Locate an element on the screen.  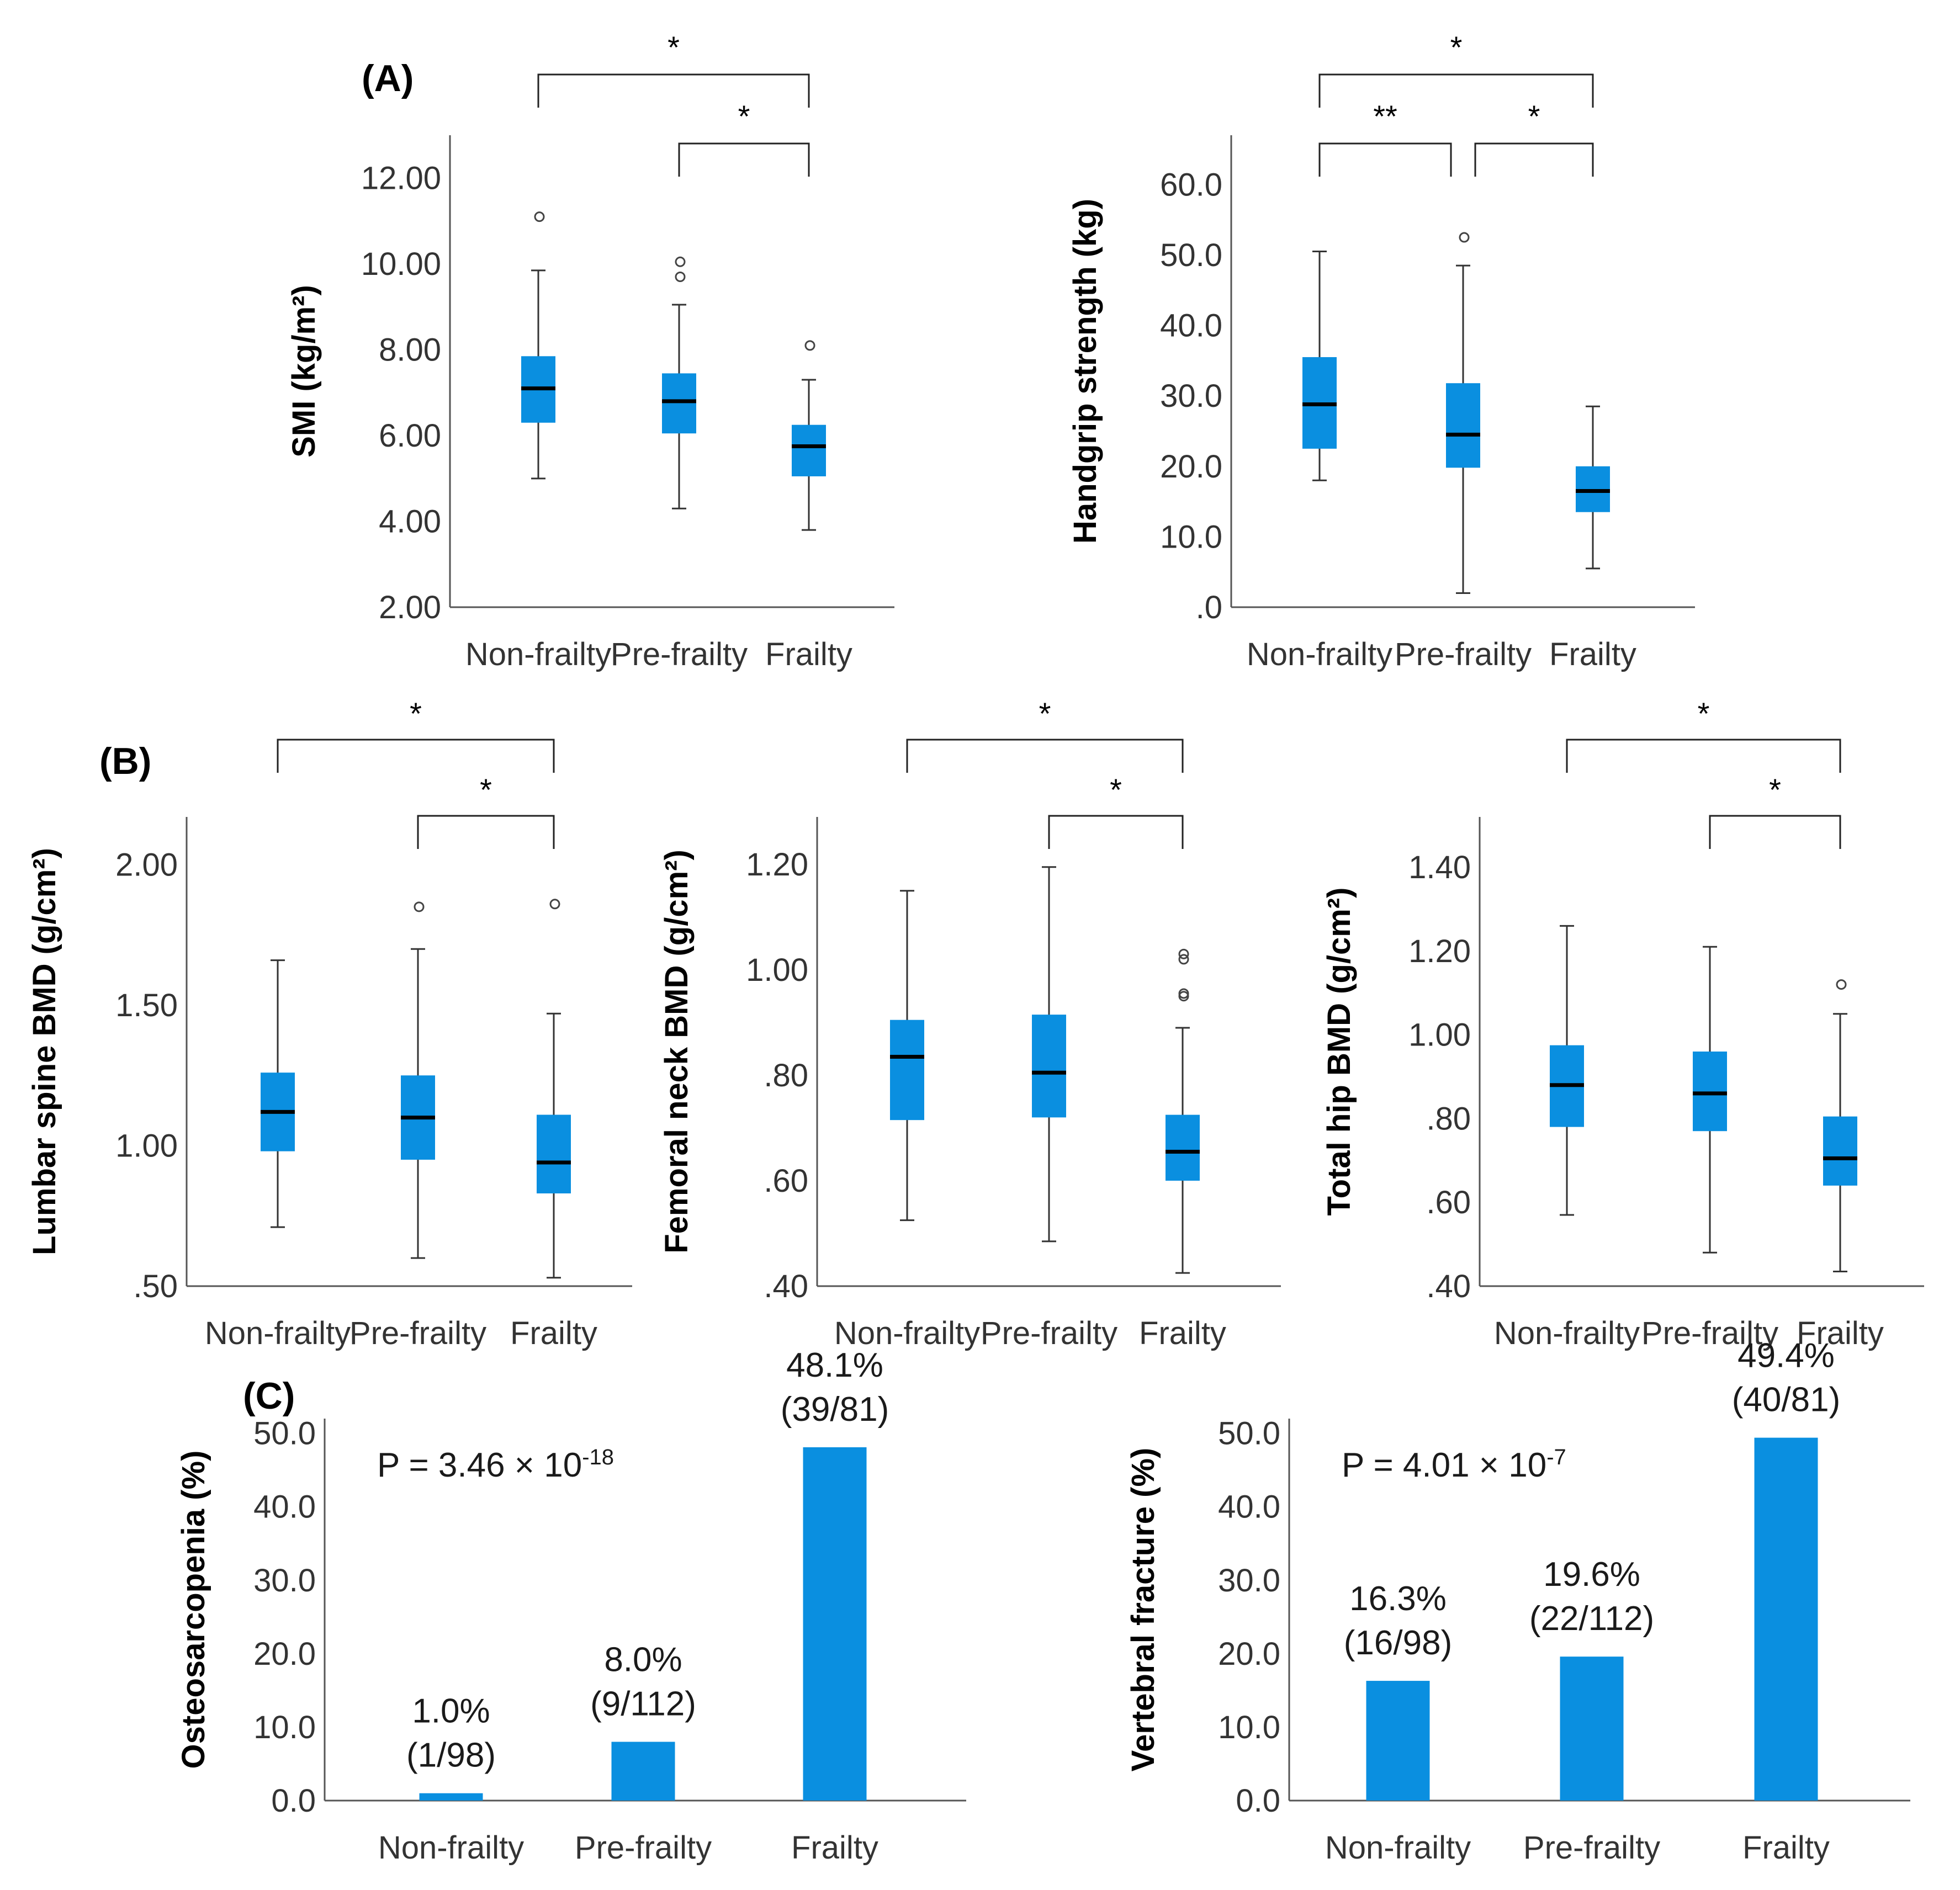
panel-label-b: (B) is located at coordinates (125, 761).